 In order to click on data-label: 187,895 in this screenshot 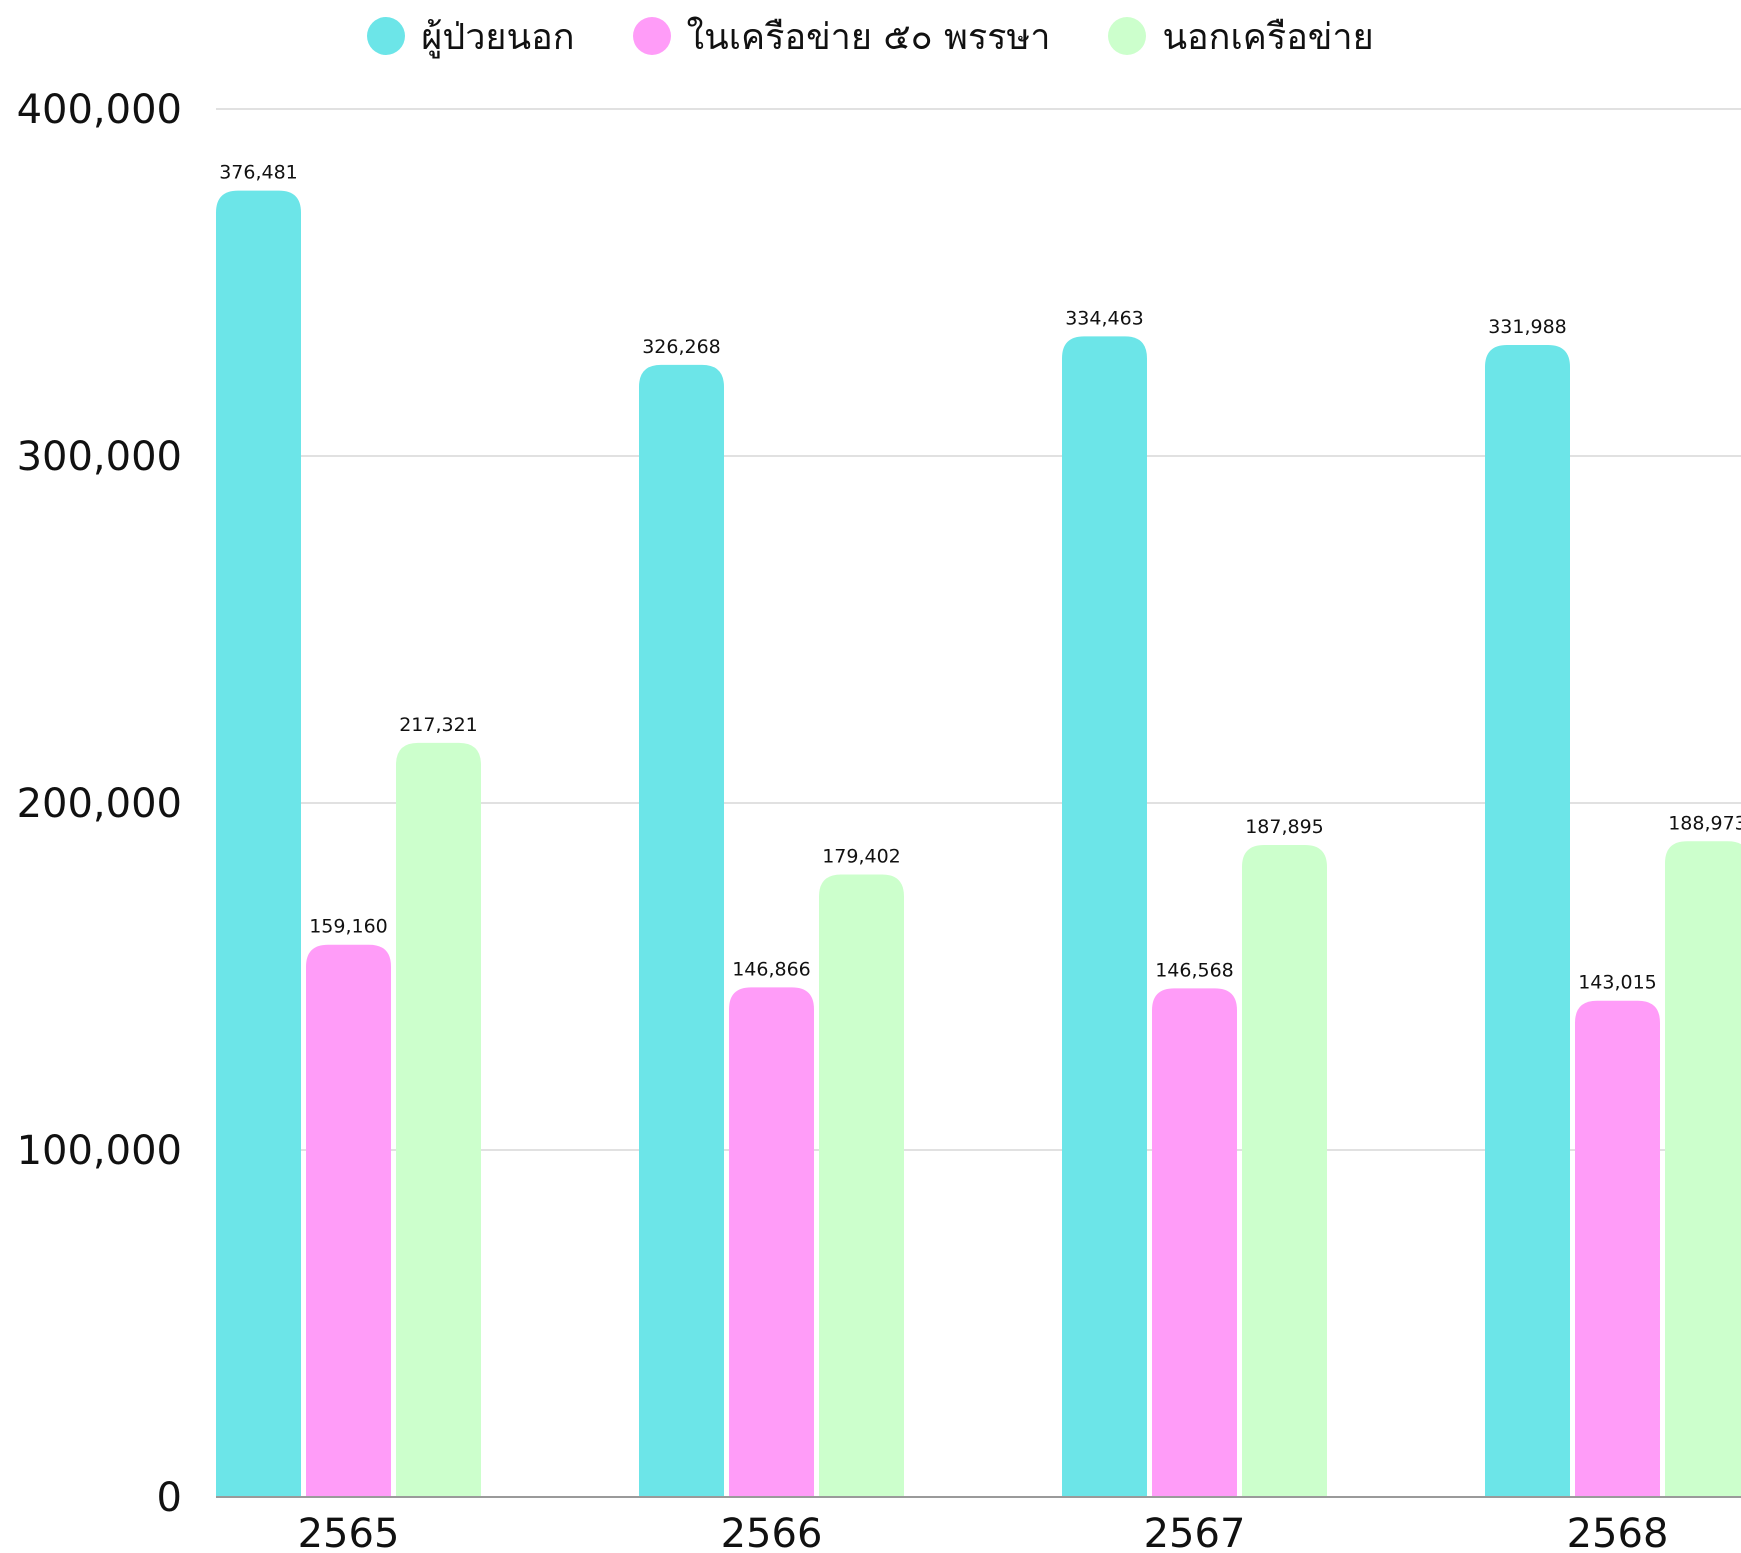, I will do `click(1284, 827)`.